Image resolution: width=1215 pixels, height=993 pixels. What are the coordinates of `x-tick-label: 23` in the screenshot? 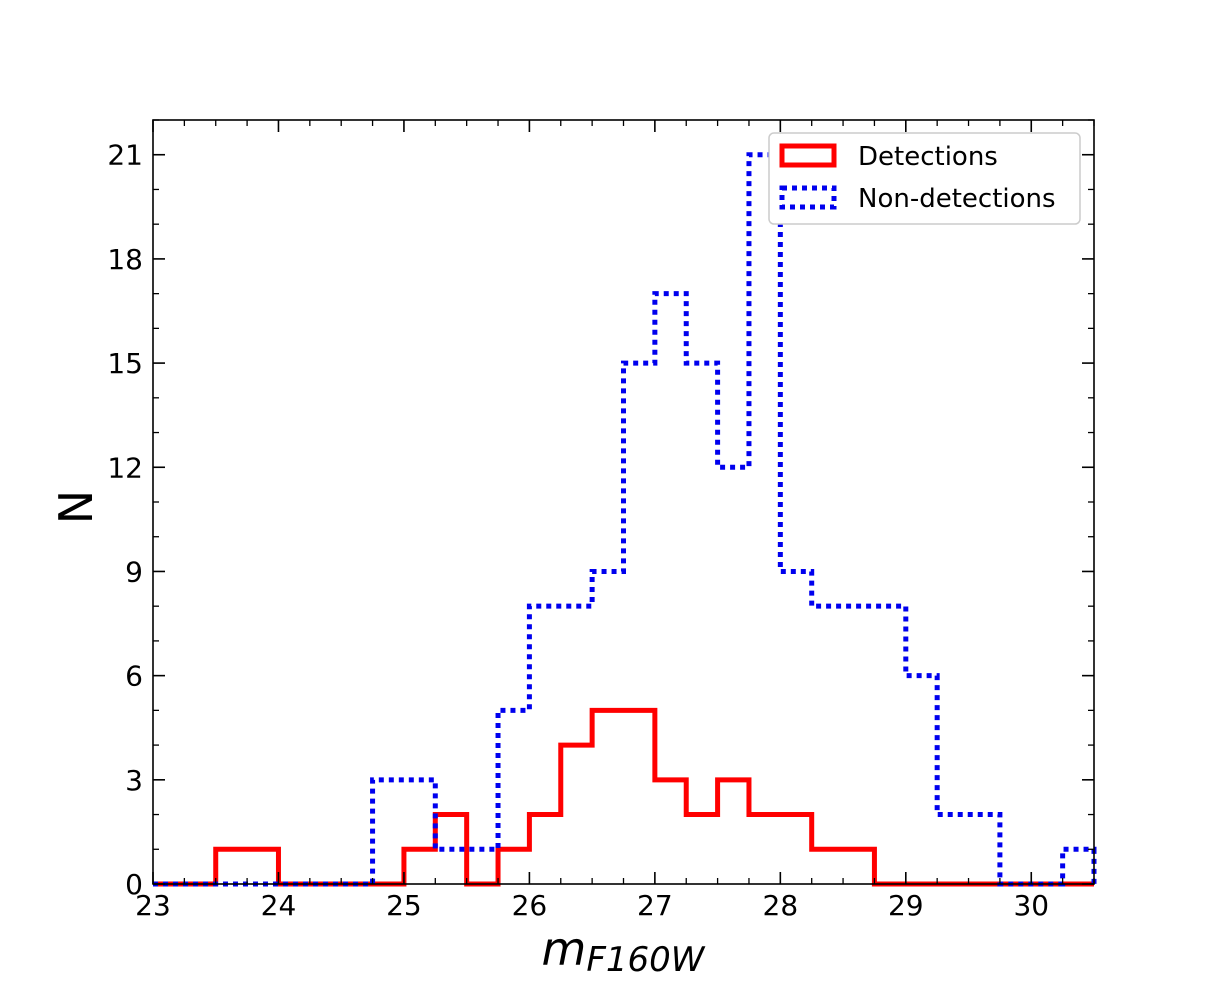 It's located at (153, 905).